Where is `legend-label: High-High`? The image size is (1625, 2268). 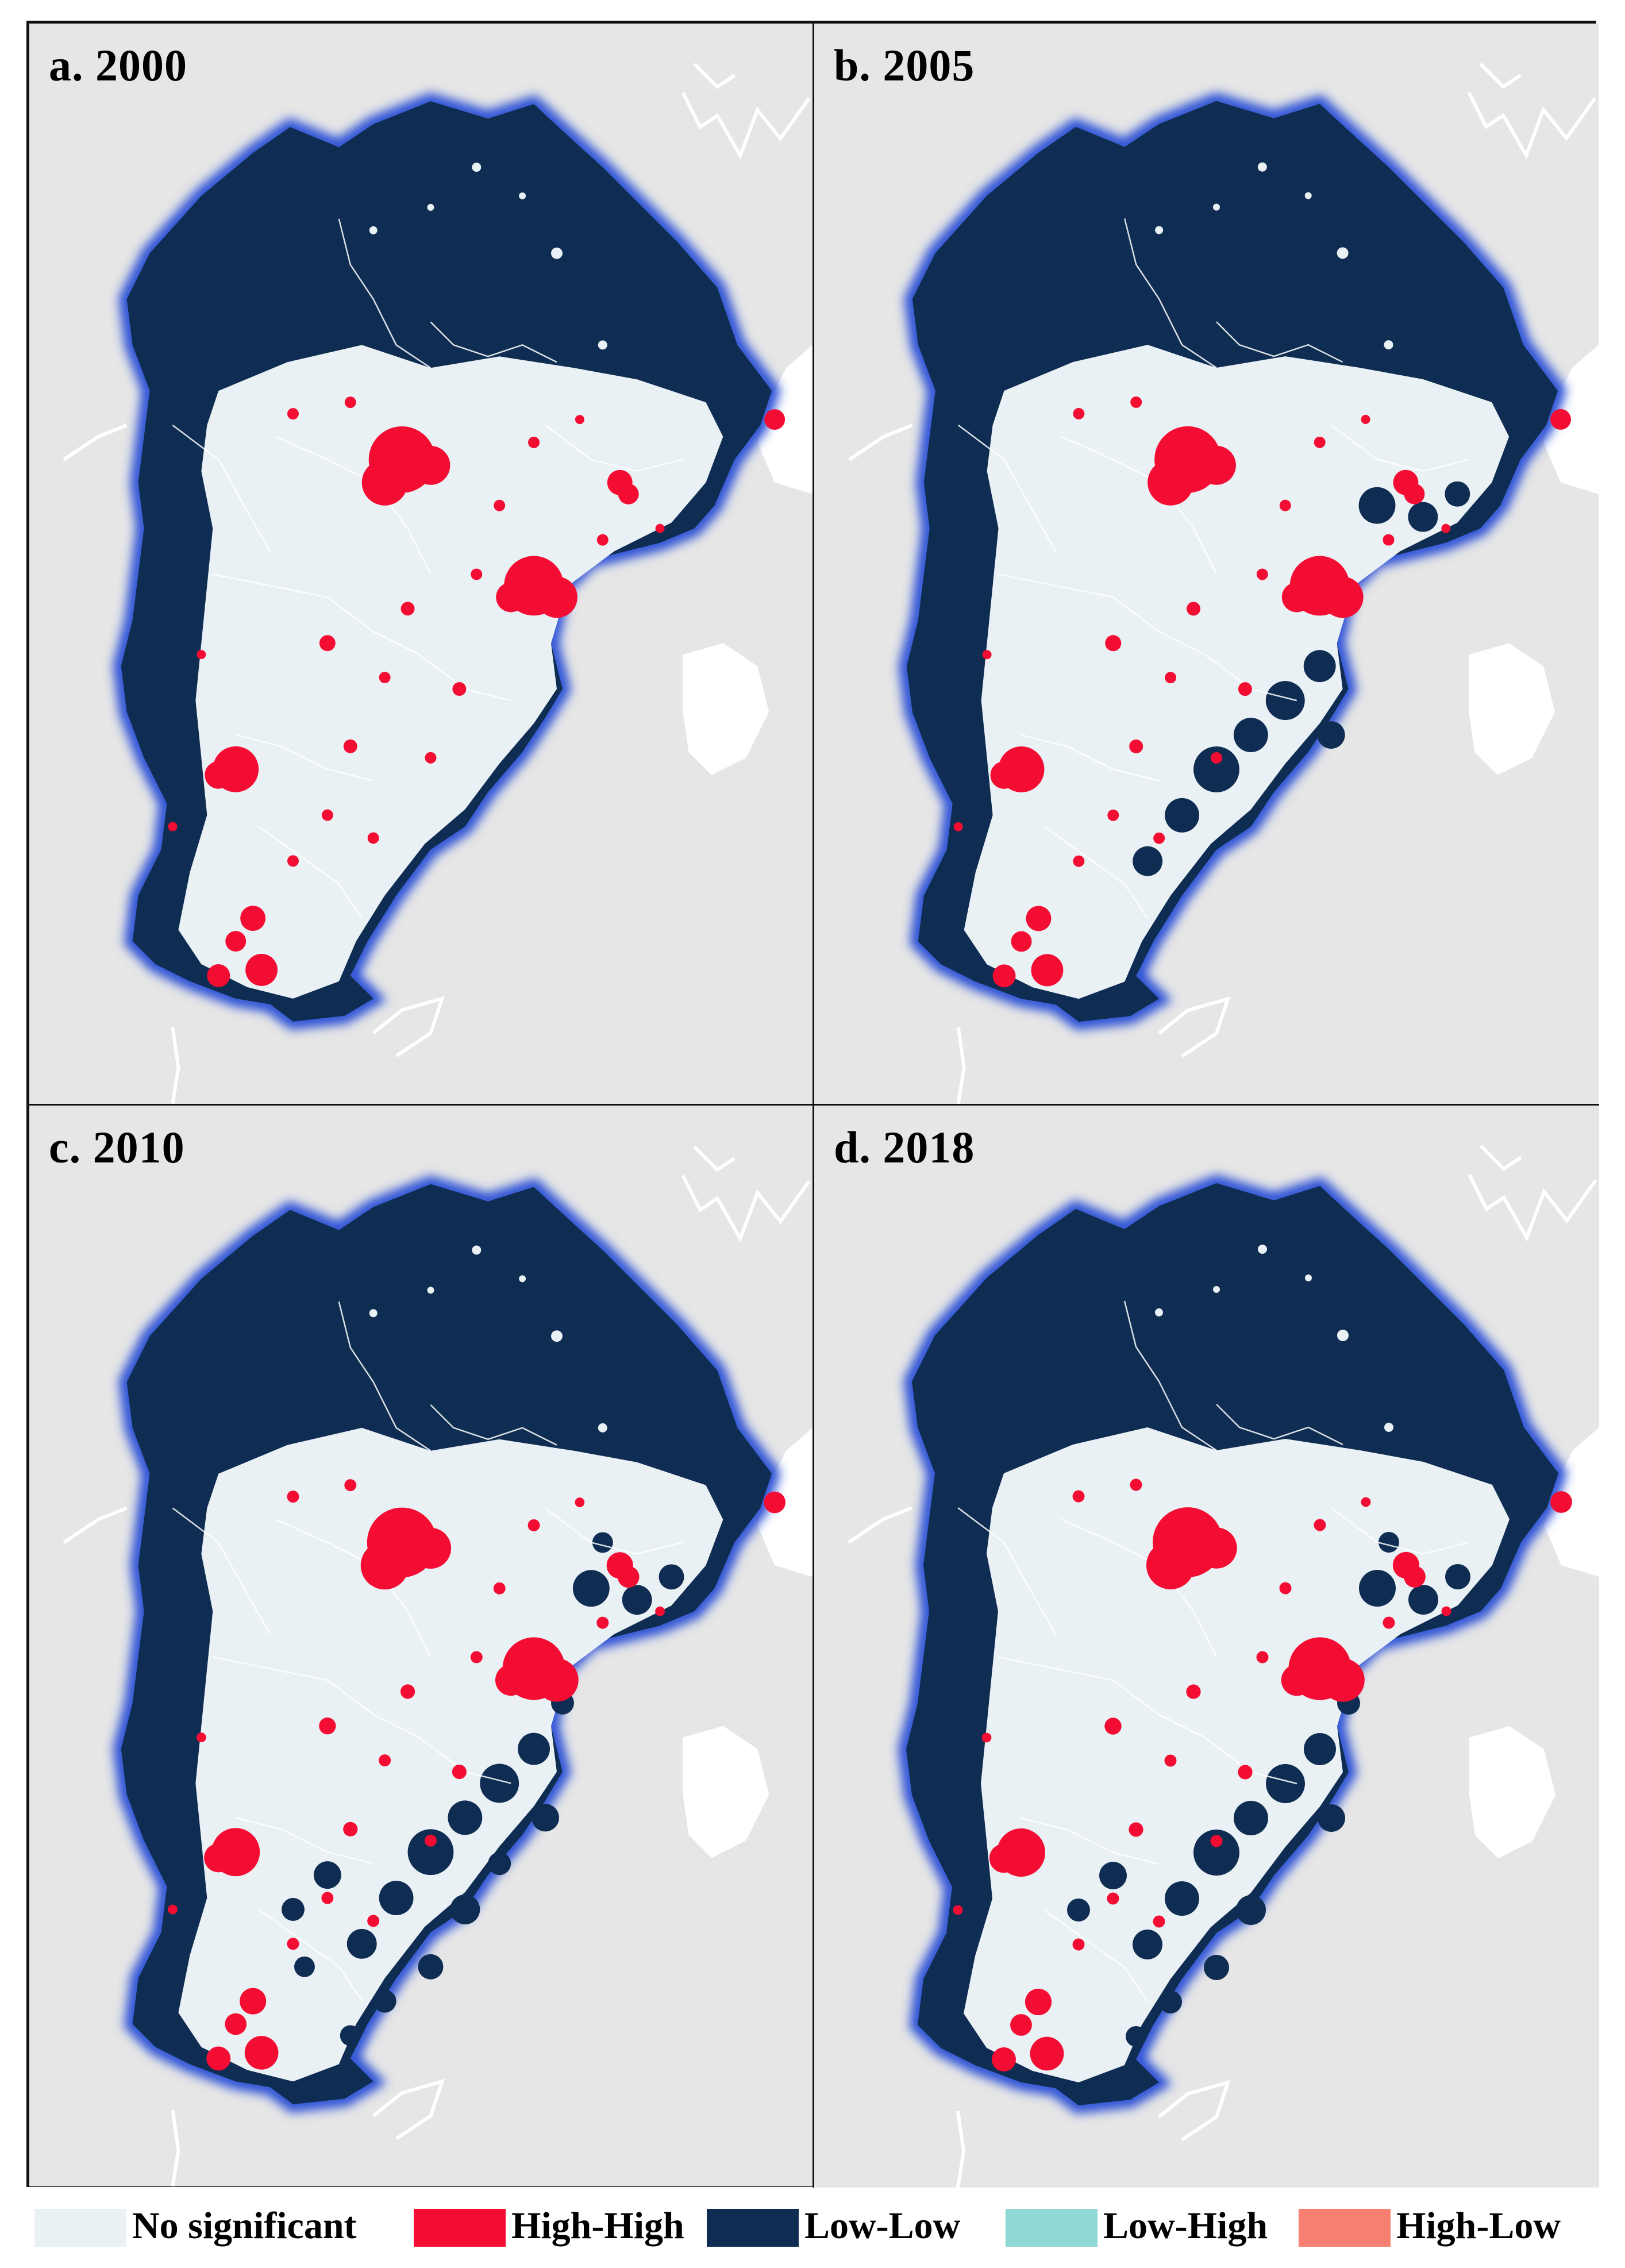
legend-label: High-High is located at coordinates (598, 2226).